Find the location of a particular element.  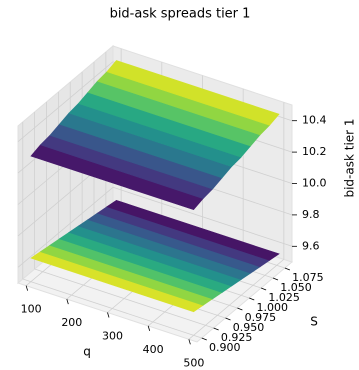

x-tick-label: 400 is located at coordinates (153, 349).